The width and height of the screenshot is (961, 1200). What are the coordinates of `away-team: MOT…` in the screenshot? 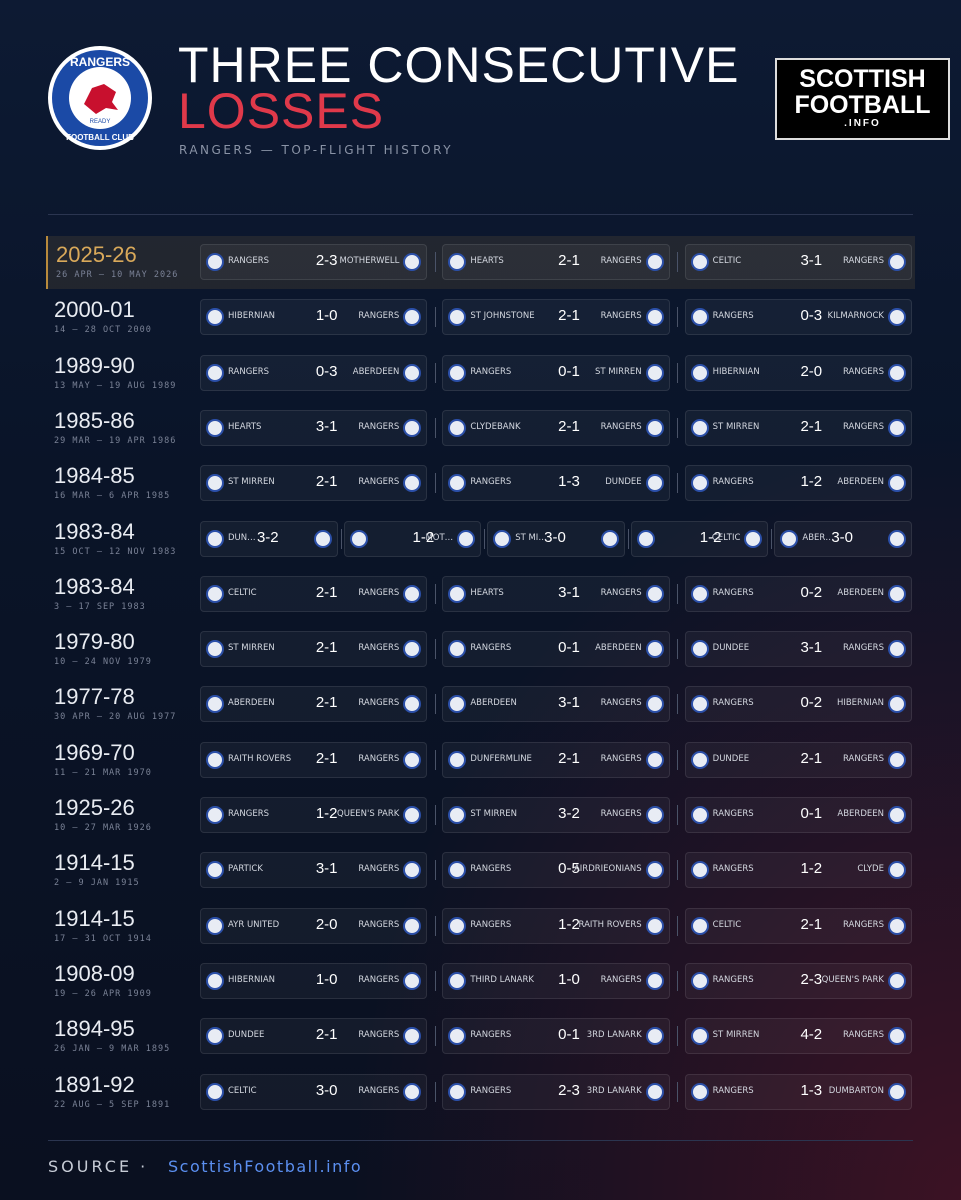 It's located at (439, 537).